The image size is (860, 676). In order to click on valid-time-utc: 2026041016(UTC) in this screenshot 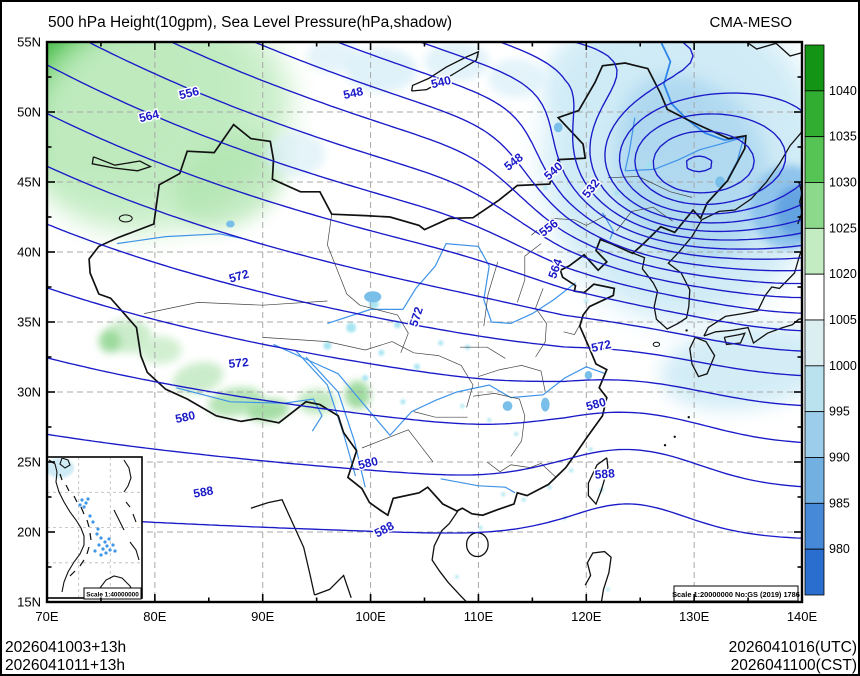, I will do `click(792, 647)`.